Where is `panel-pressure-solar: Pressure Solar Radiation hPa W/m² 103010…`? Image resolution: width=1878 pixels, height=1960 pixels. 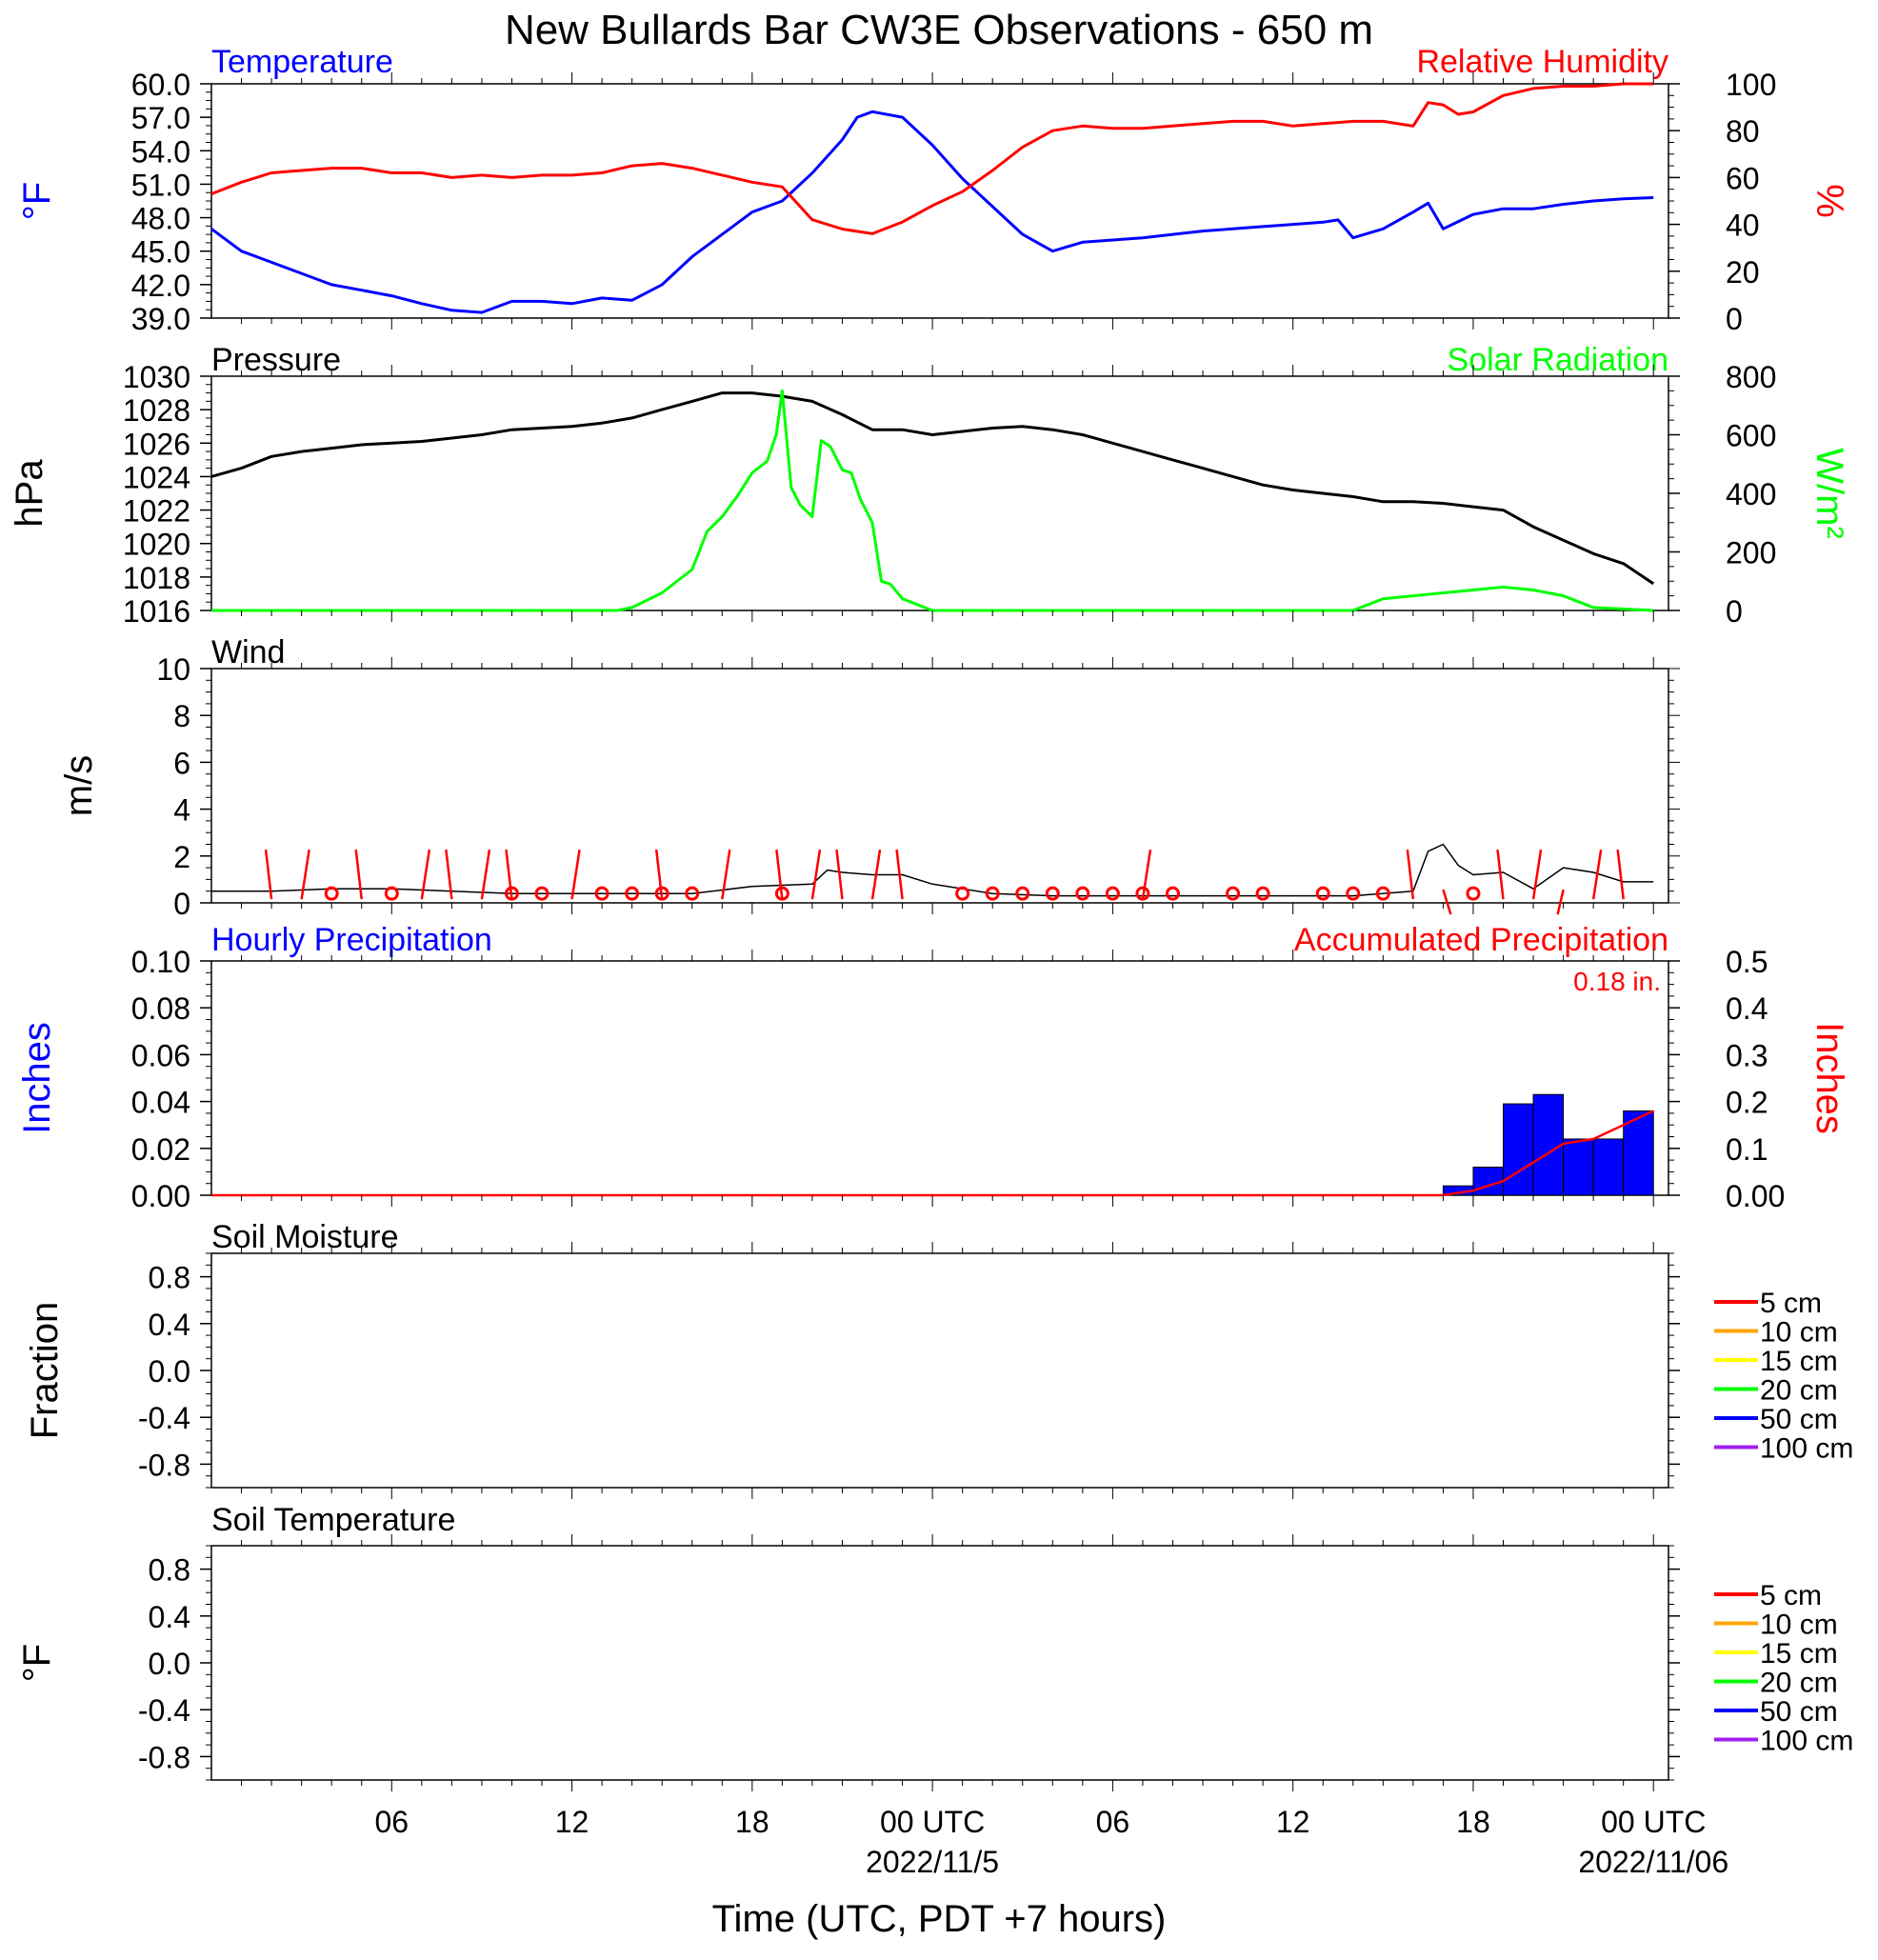 panel-pressure-solar: Pressure Solar Radiation hPa W/m² 103010… is located at coordinates (929, 485).